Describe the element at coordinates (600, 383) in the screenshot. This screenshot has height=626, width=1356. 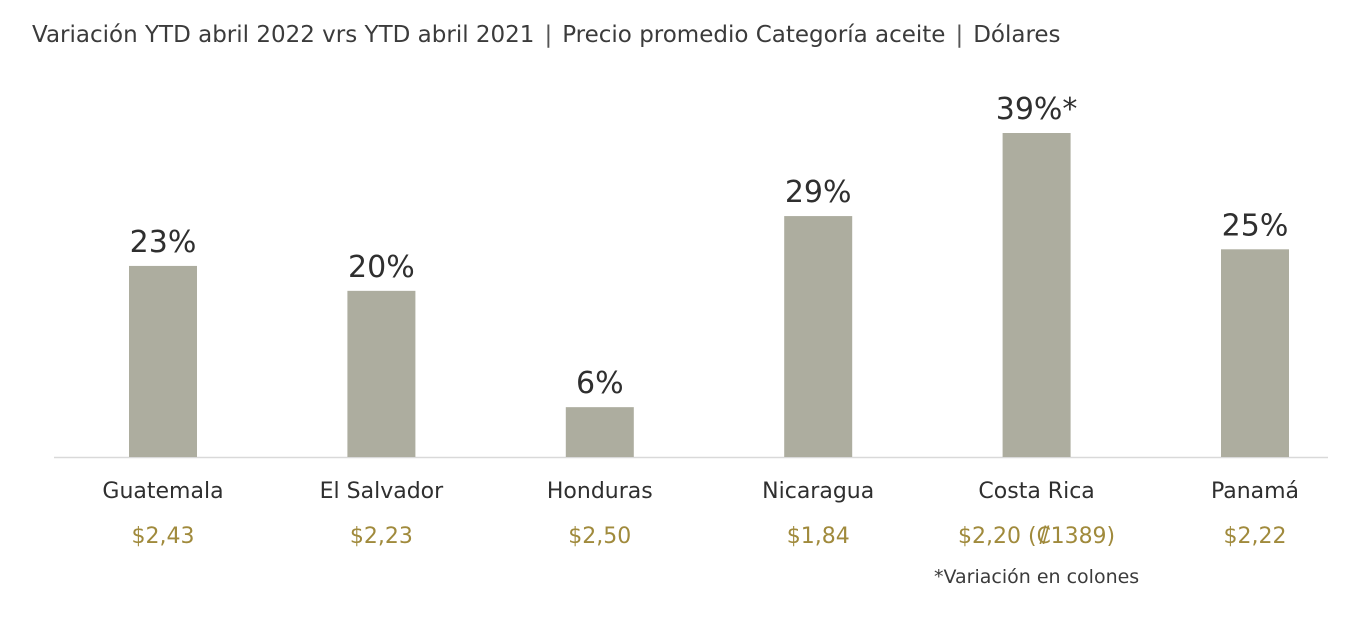
I see `data-label: 6%` at that location.